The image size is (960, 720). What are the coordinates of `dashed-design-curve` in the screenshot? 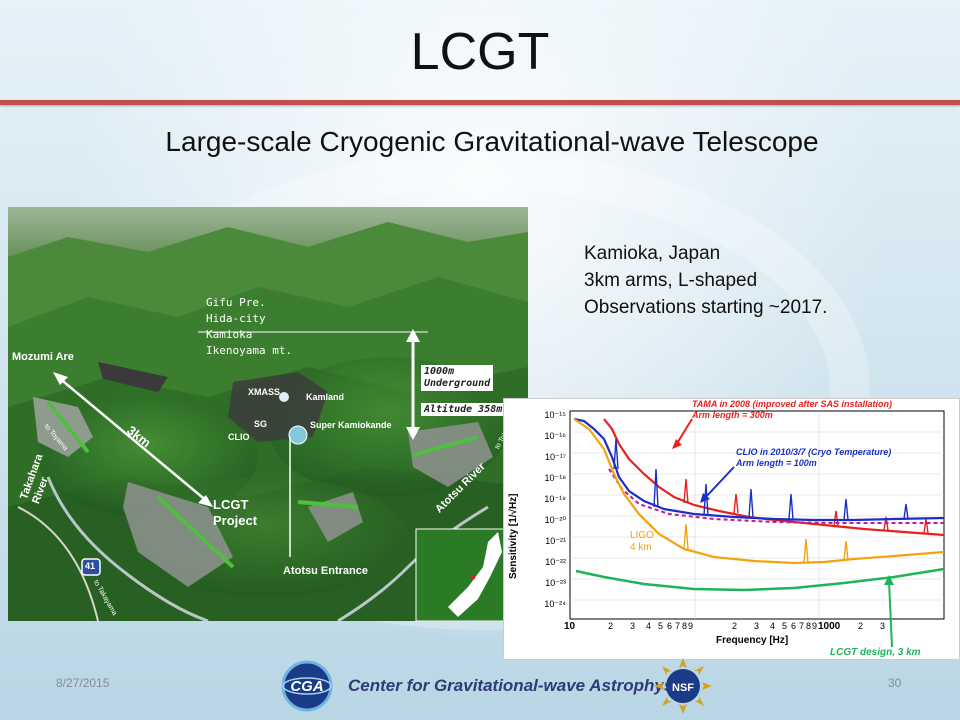 It's located at (776, 496).